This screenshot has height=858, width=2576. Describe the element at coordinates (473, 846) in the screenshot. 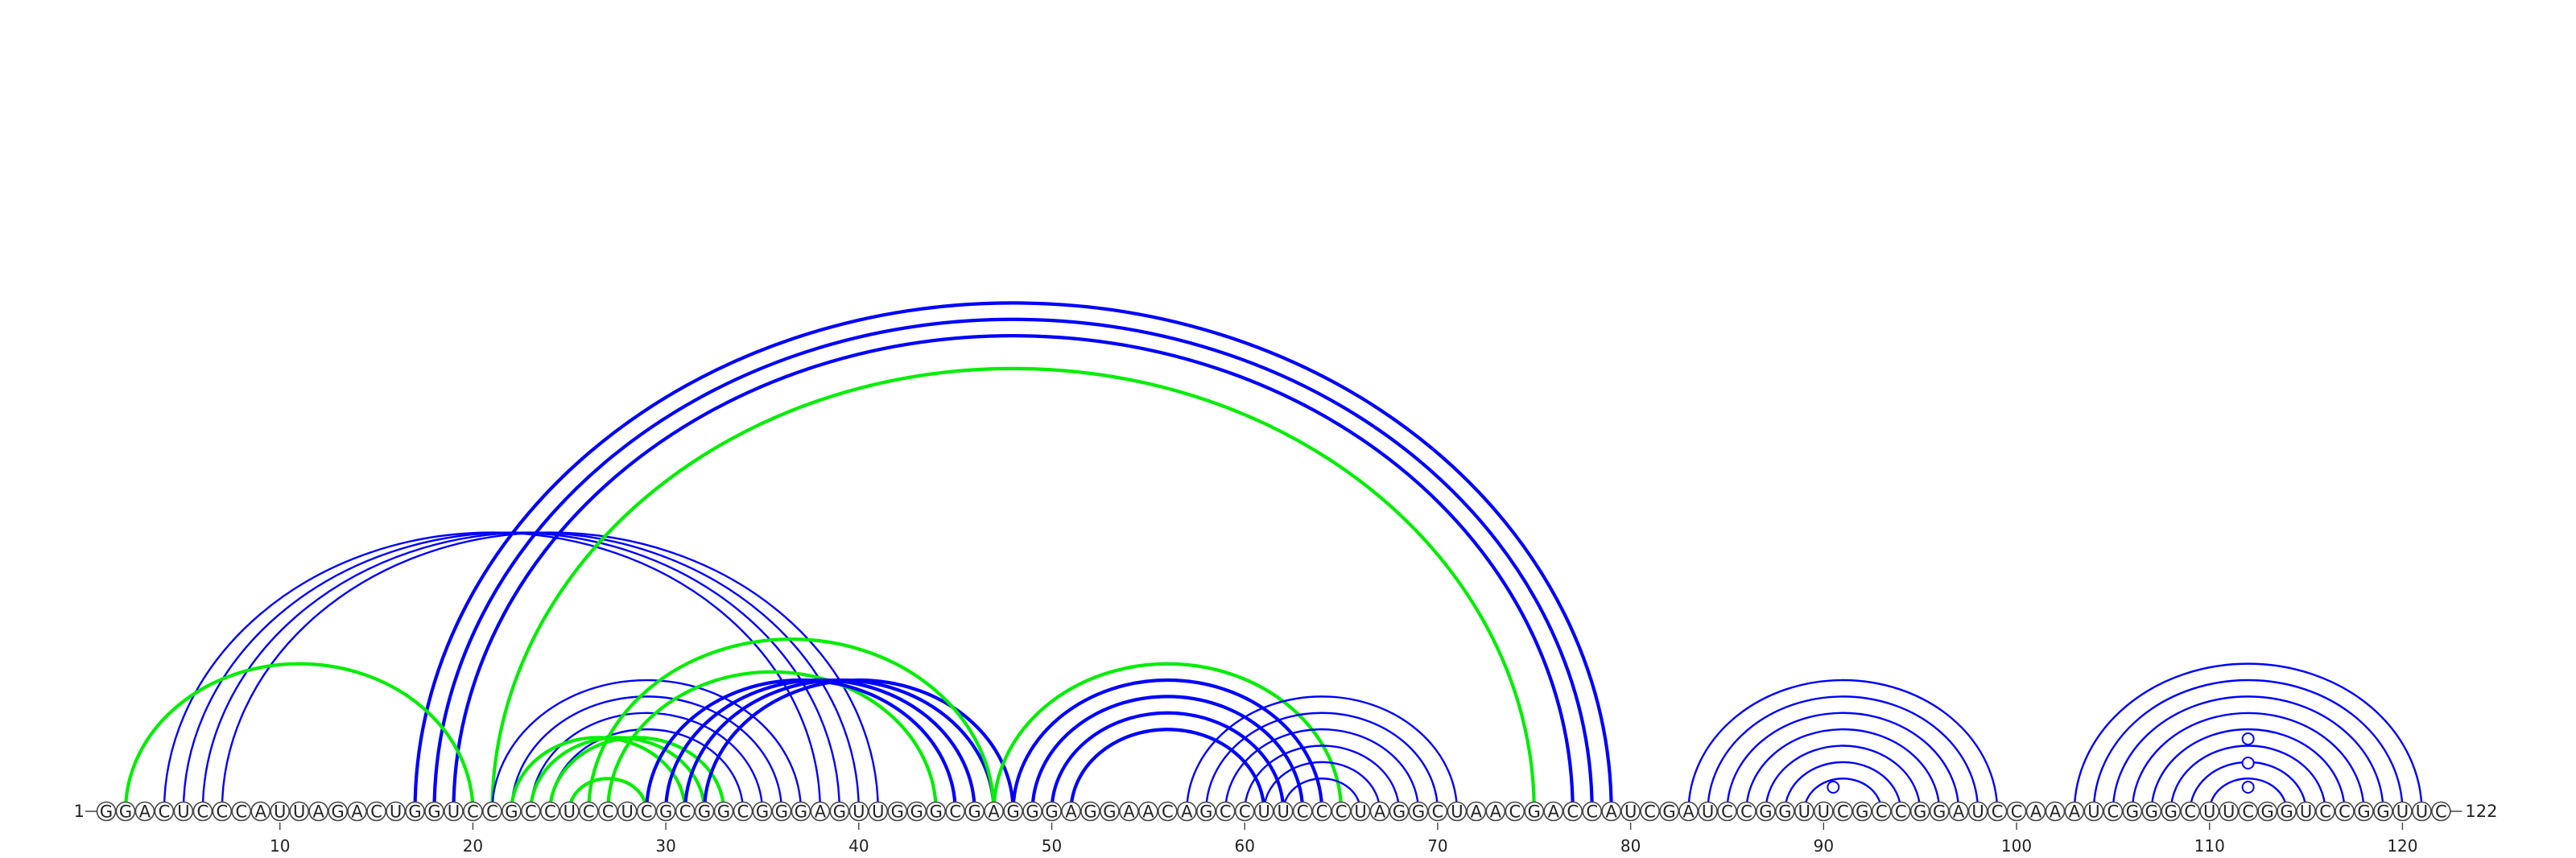

I see `tick-label: 20` at that location.